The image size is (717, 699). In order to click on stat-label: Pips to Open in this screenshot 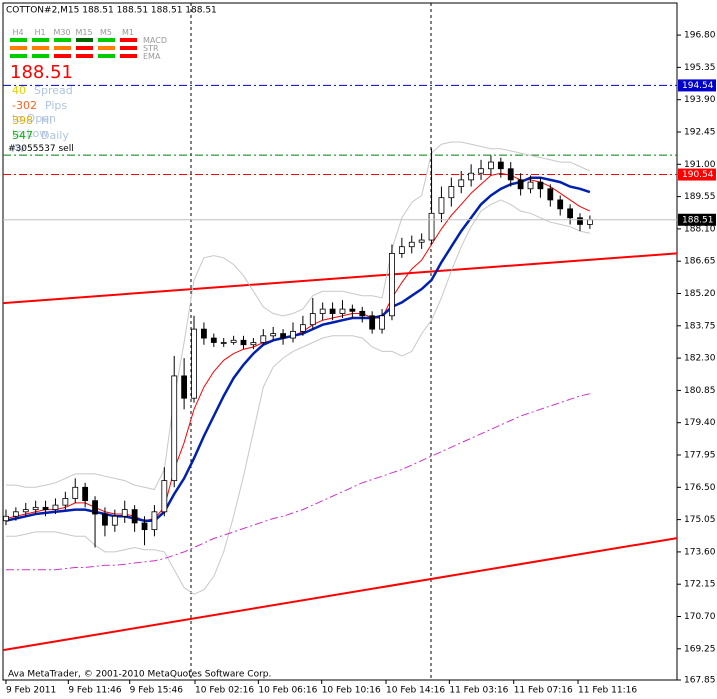, I will do `click(40, 112)`.